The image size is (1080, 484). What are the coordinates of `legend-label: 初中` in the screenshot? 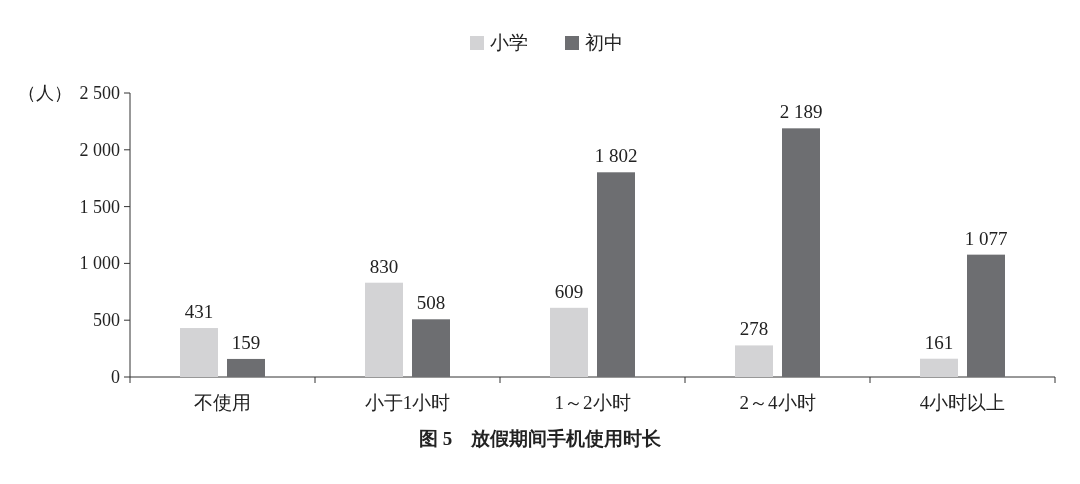 It's located at (604, 42).